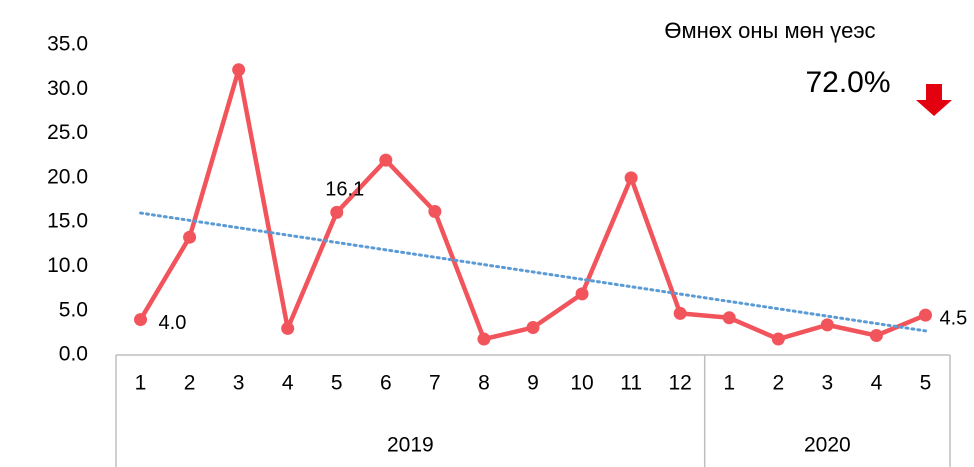 The image size is (974, 467). What do you see at coordinates (679, 383) in the screenshot?
I see `x-tick-label: 12` at bounding box center [679, 383].